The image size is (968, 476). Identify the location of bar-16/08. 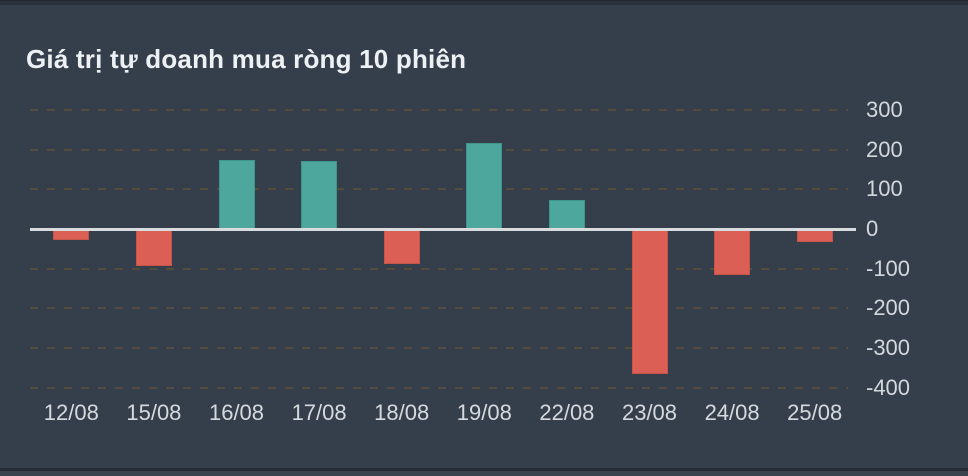
(236, 194).